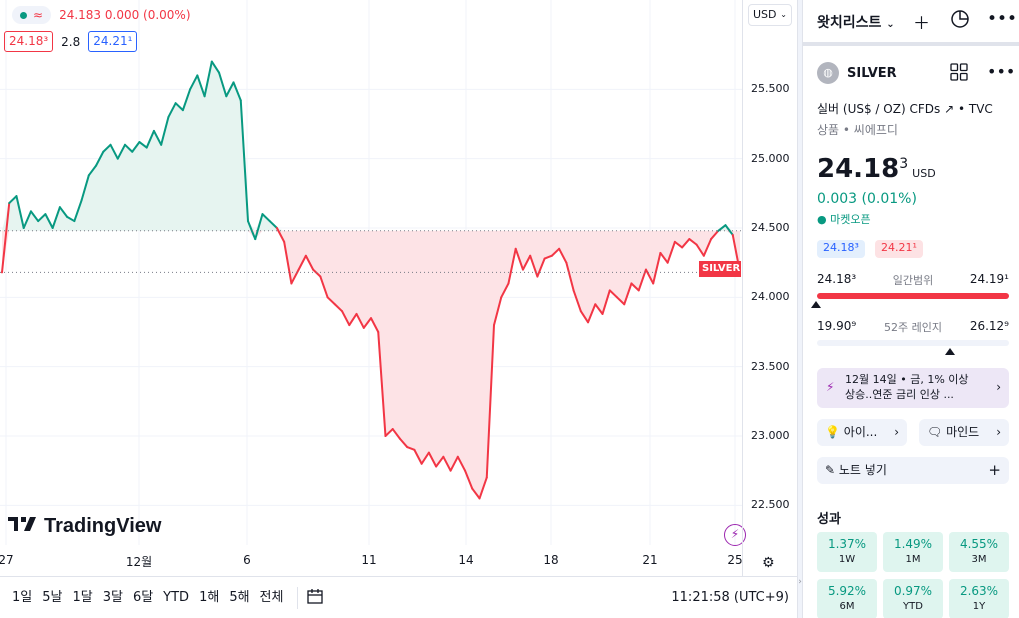  I want to click on exchange-name: TVC, so click(980, 109).